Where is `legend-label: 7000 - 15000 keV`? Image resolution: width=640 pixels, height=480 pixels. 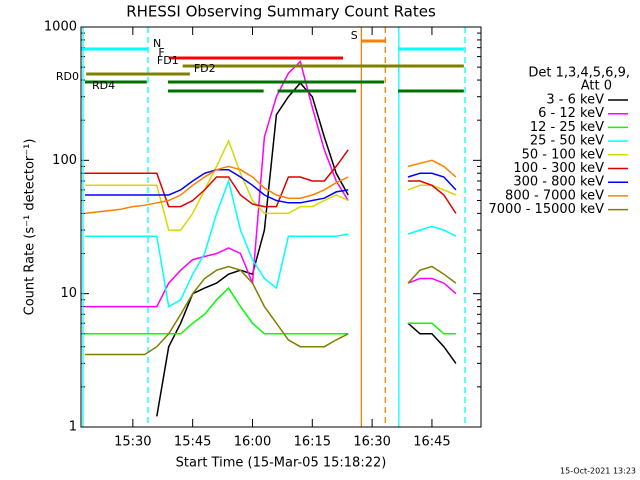
legend-label: 7000 - 15000 keV is located at coordinates (547, 209).